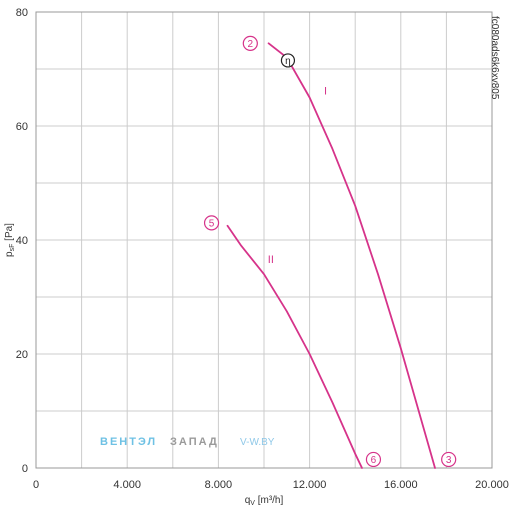  What do you see at coordinates (297, 176) in the screenshot?
I see `curve-labels: III` at bounding box center [297, 176].